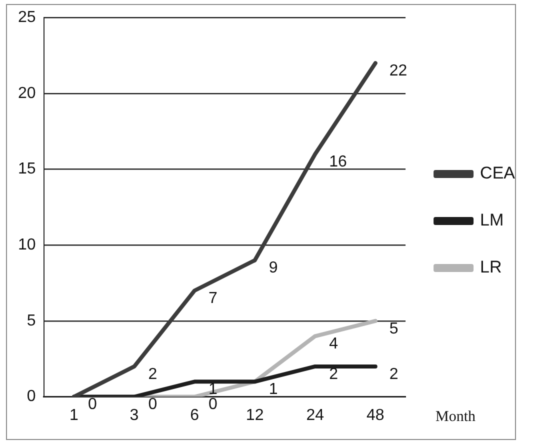  I want to click on x-tick-label: 6, so click(195, 415).